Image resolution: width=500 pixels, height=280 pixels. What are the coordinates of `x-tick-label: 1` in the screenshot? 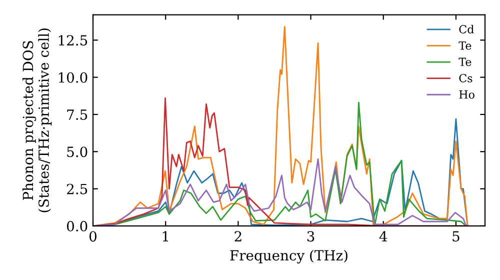 It's located at (165, 236).